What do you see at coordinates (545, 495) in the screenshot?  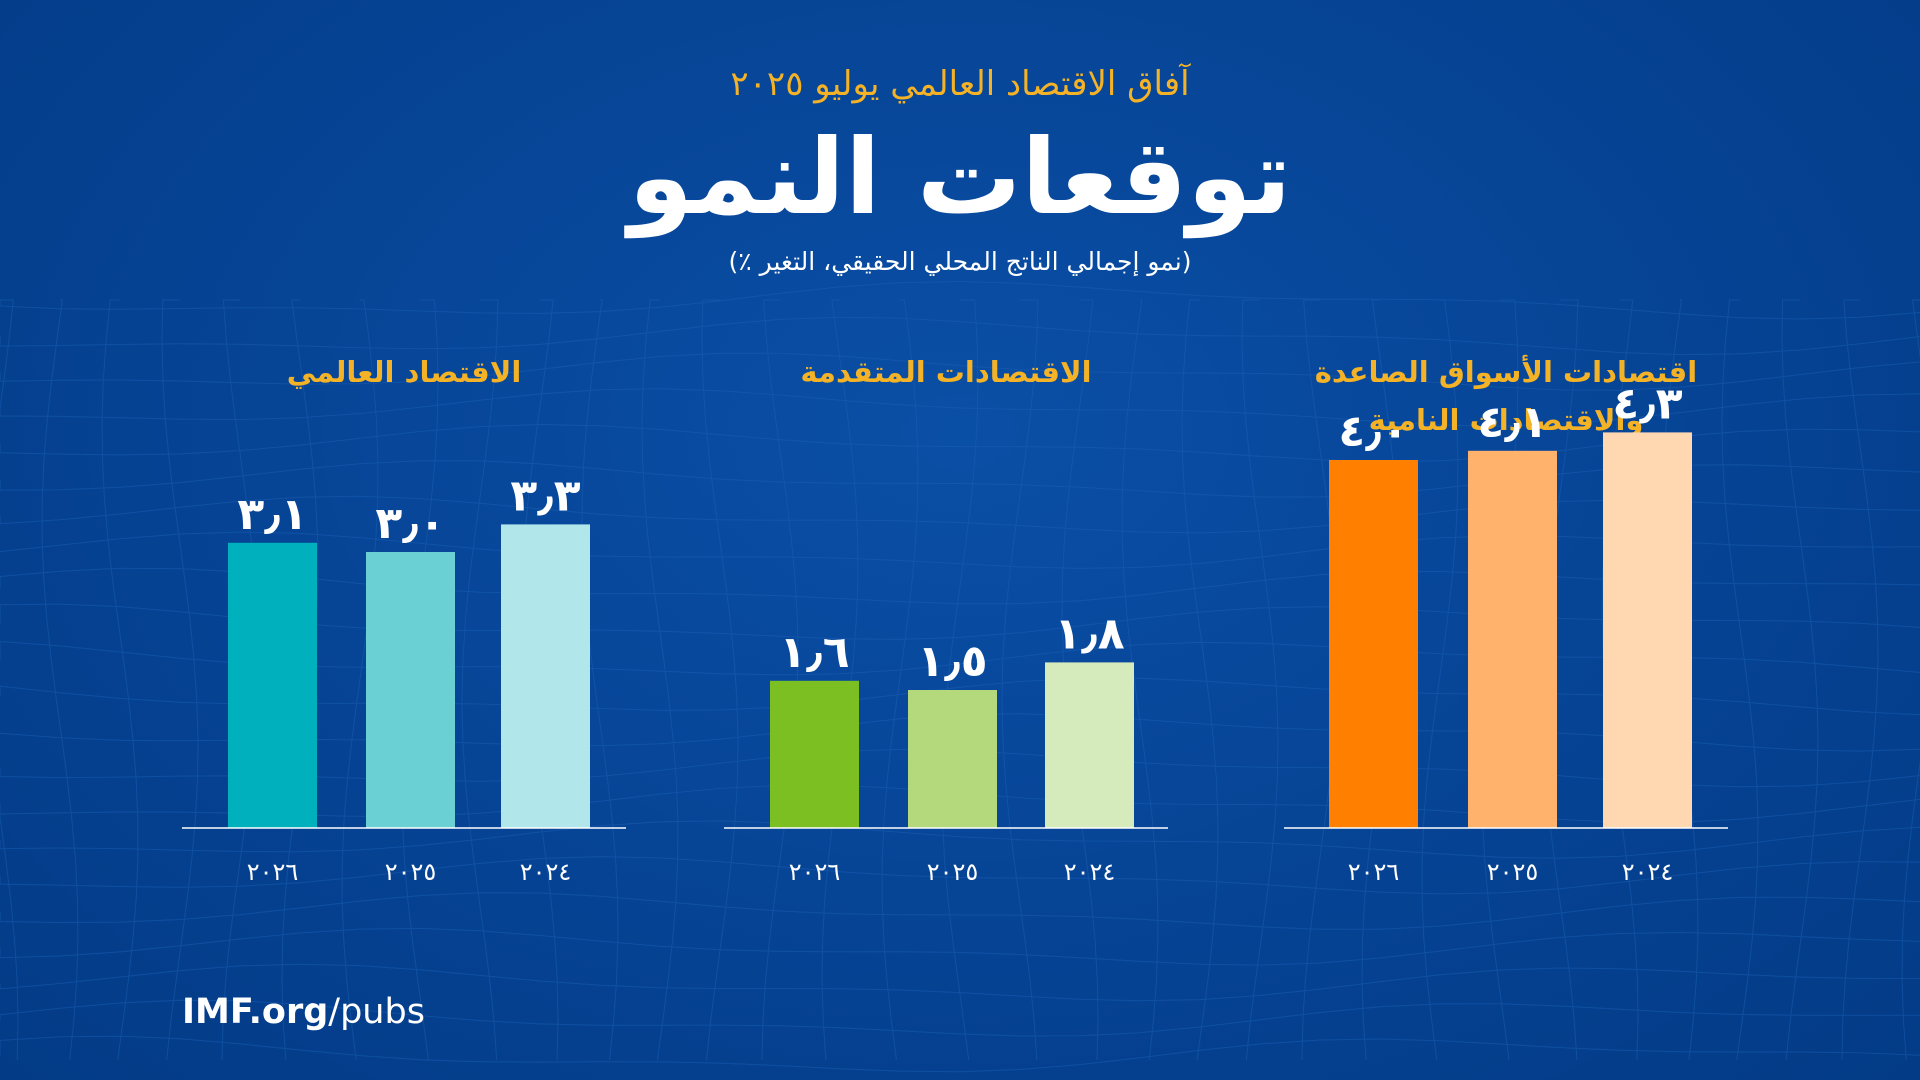 I see `bar-value-label: ٣٫٣` at bounding box center [545, 495].